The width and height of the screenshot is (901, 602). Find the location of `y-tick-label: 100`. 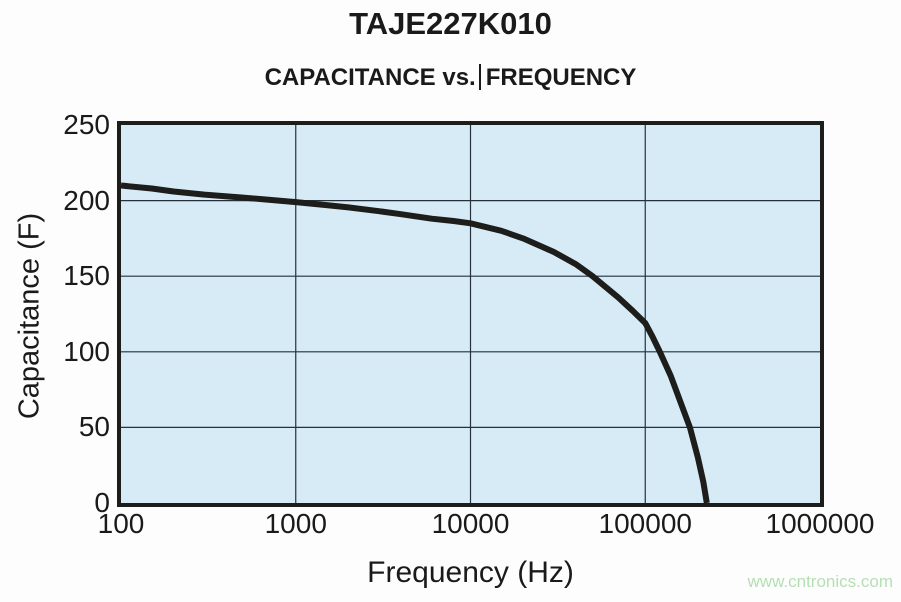

y-tick-label: 100 is located at coordinates (86, 351).